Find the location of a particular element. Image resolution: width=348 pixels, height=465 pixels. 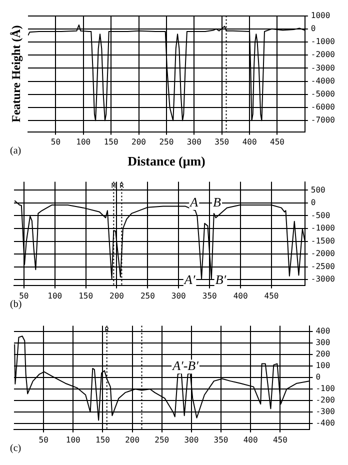

y-tick-label: 300 is located at coordinates (323, 343).